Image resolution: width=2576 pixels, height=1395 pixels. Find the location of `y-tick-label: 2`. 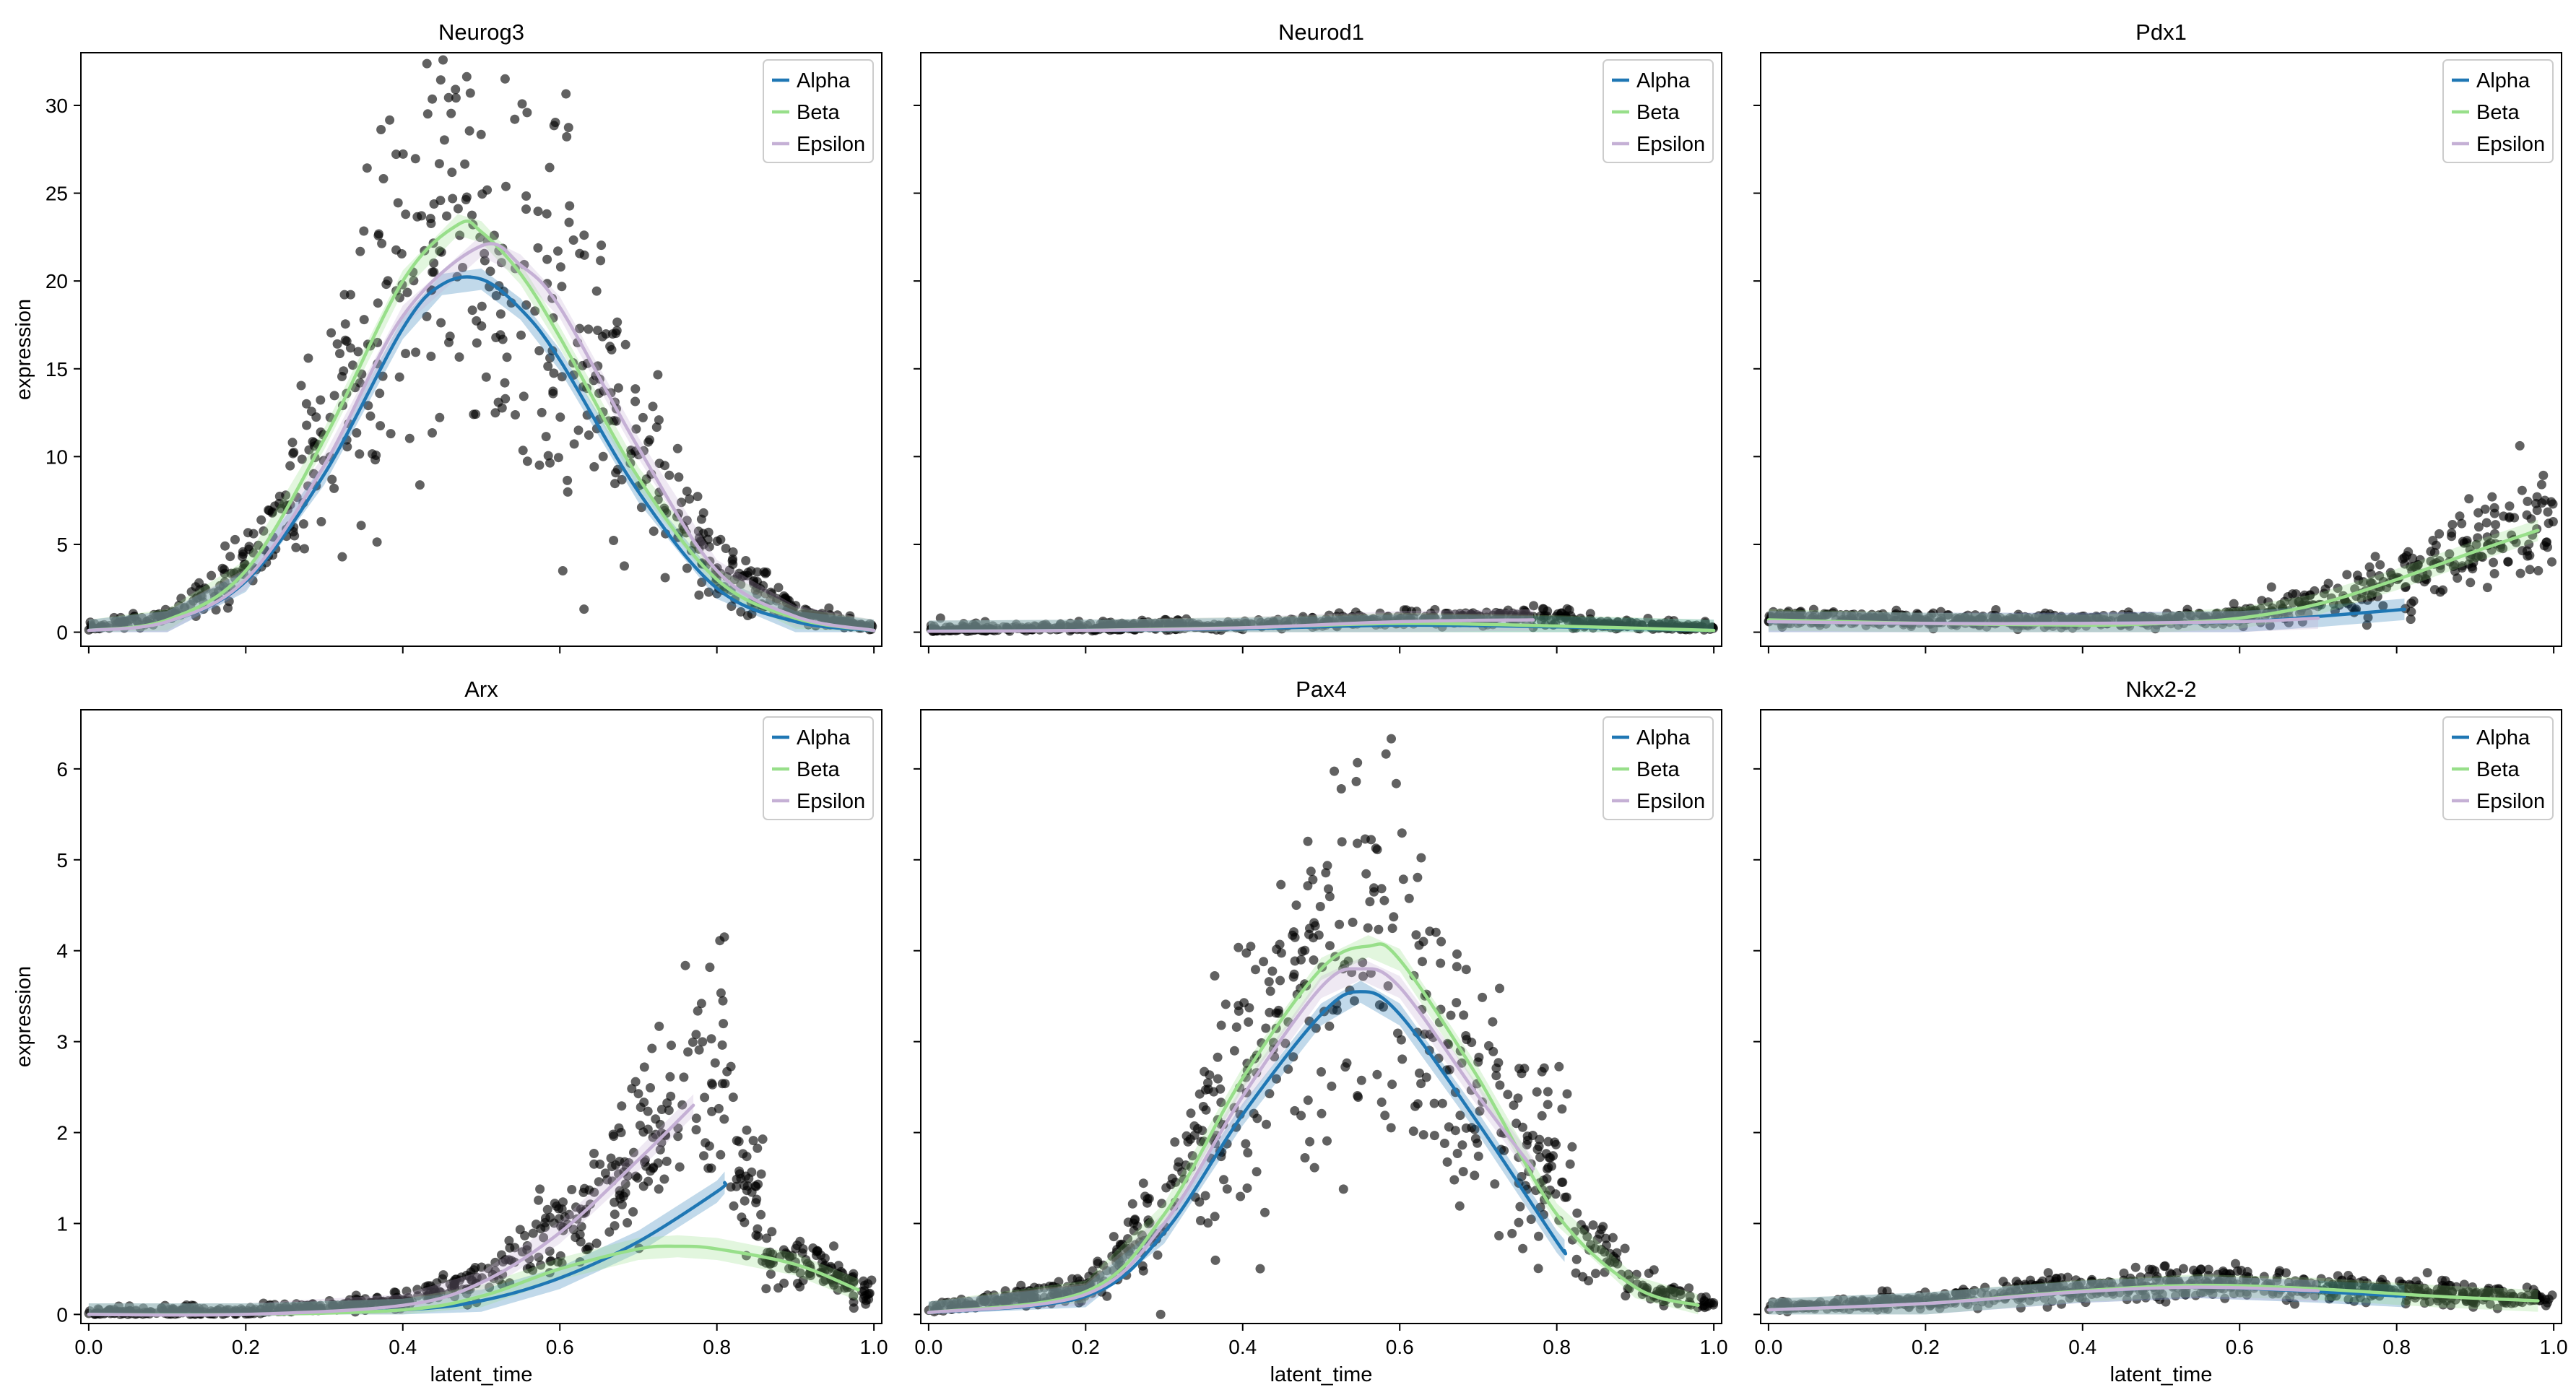

y-tick-label: 2 is located at coordinates (62, 1133).